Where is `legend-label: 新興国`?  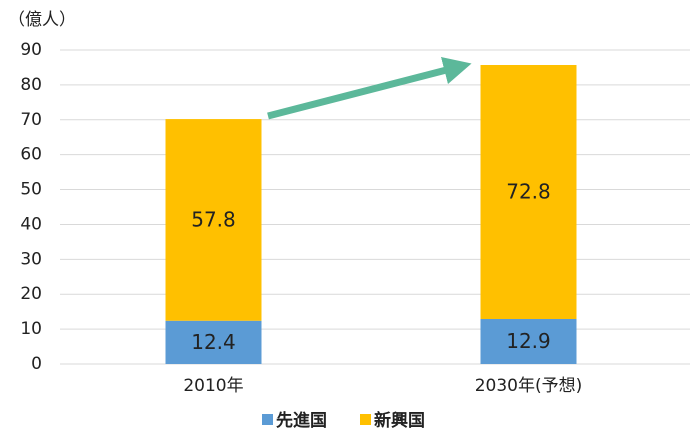 legend-label: 新興国 is located at coordinates (399, 420).